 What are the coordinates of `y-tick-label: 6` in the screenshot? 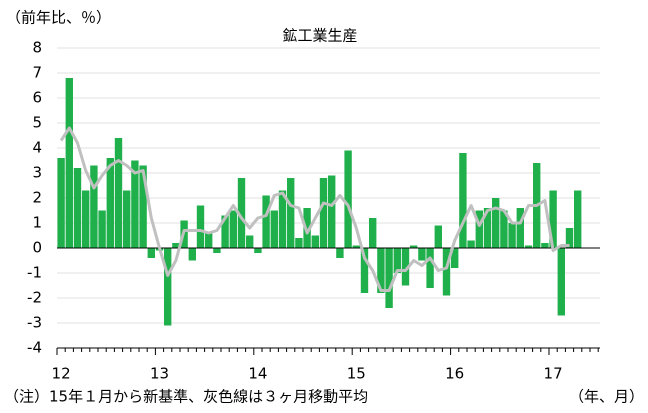 It's located at (37, 98).